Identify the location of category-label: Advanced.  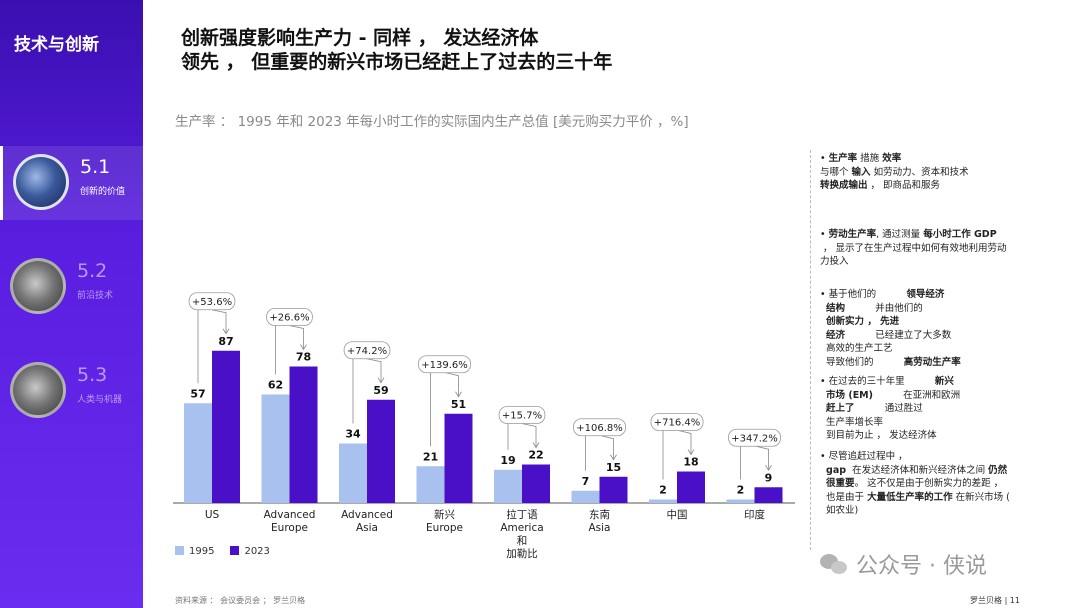
(367, 515).